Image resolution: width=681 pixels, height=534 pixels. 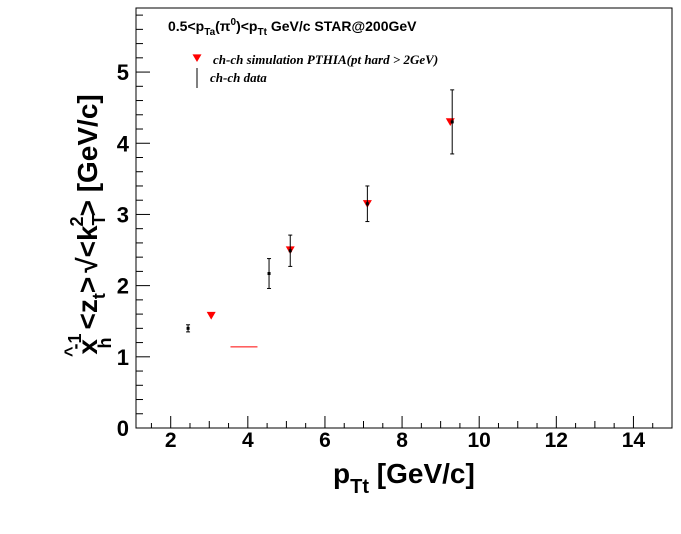 What do you see at coordinates (123, 250) in the screenshot?
I see `y-axis-tick-labels: 0 1 2 3 4 5` at bounding box center [123, 250].